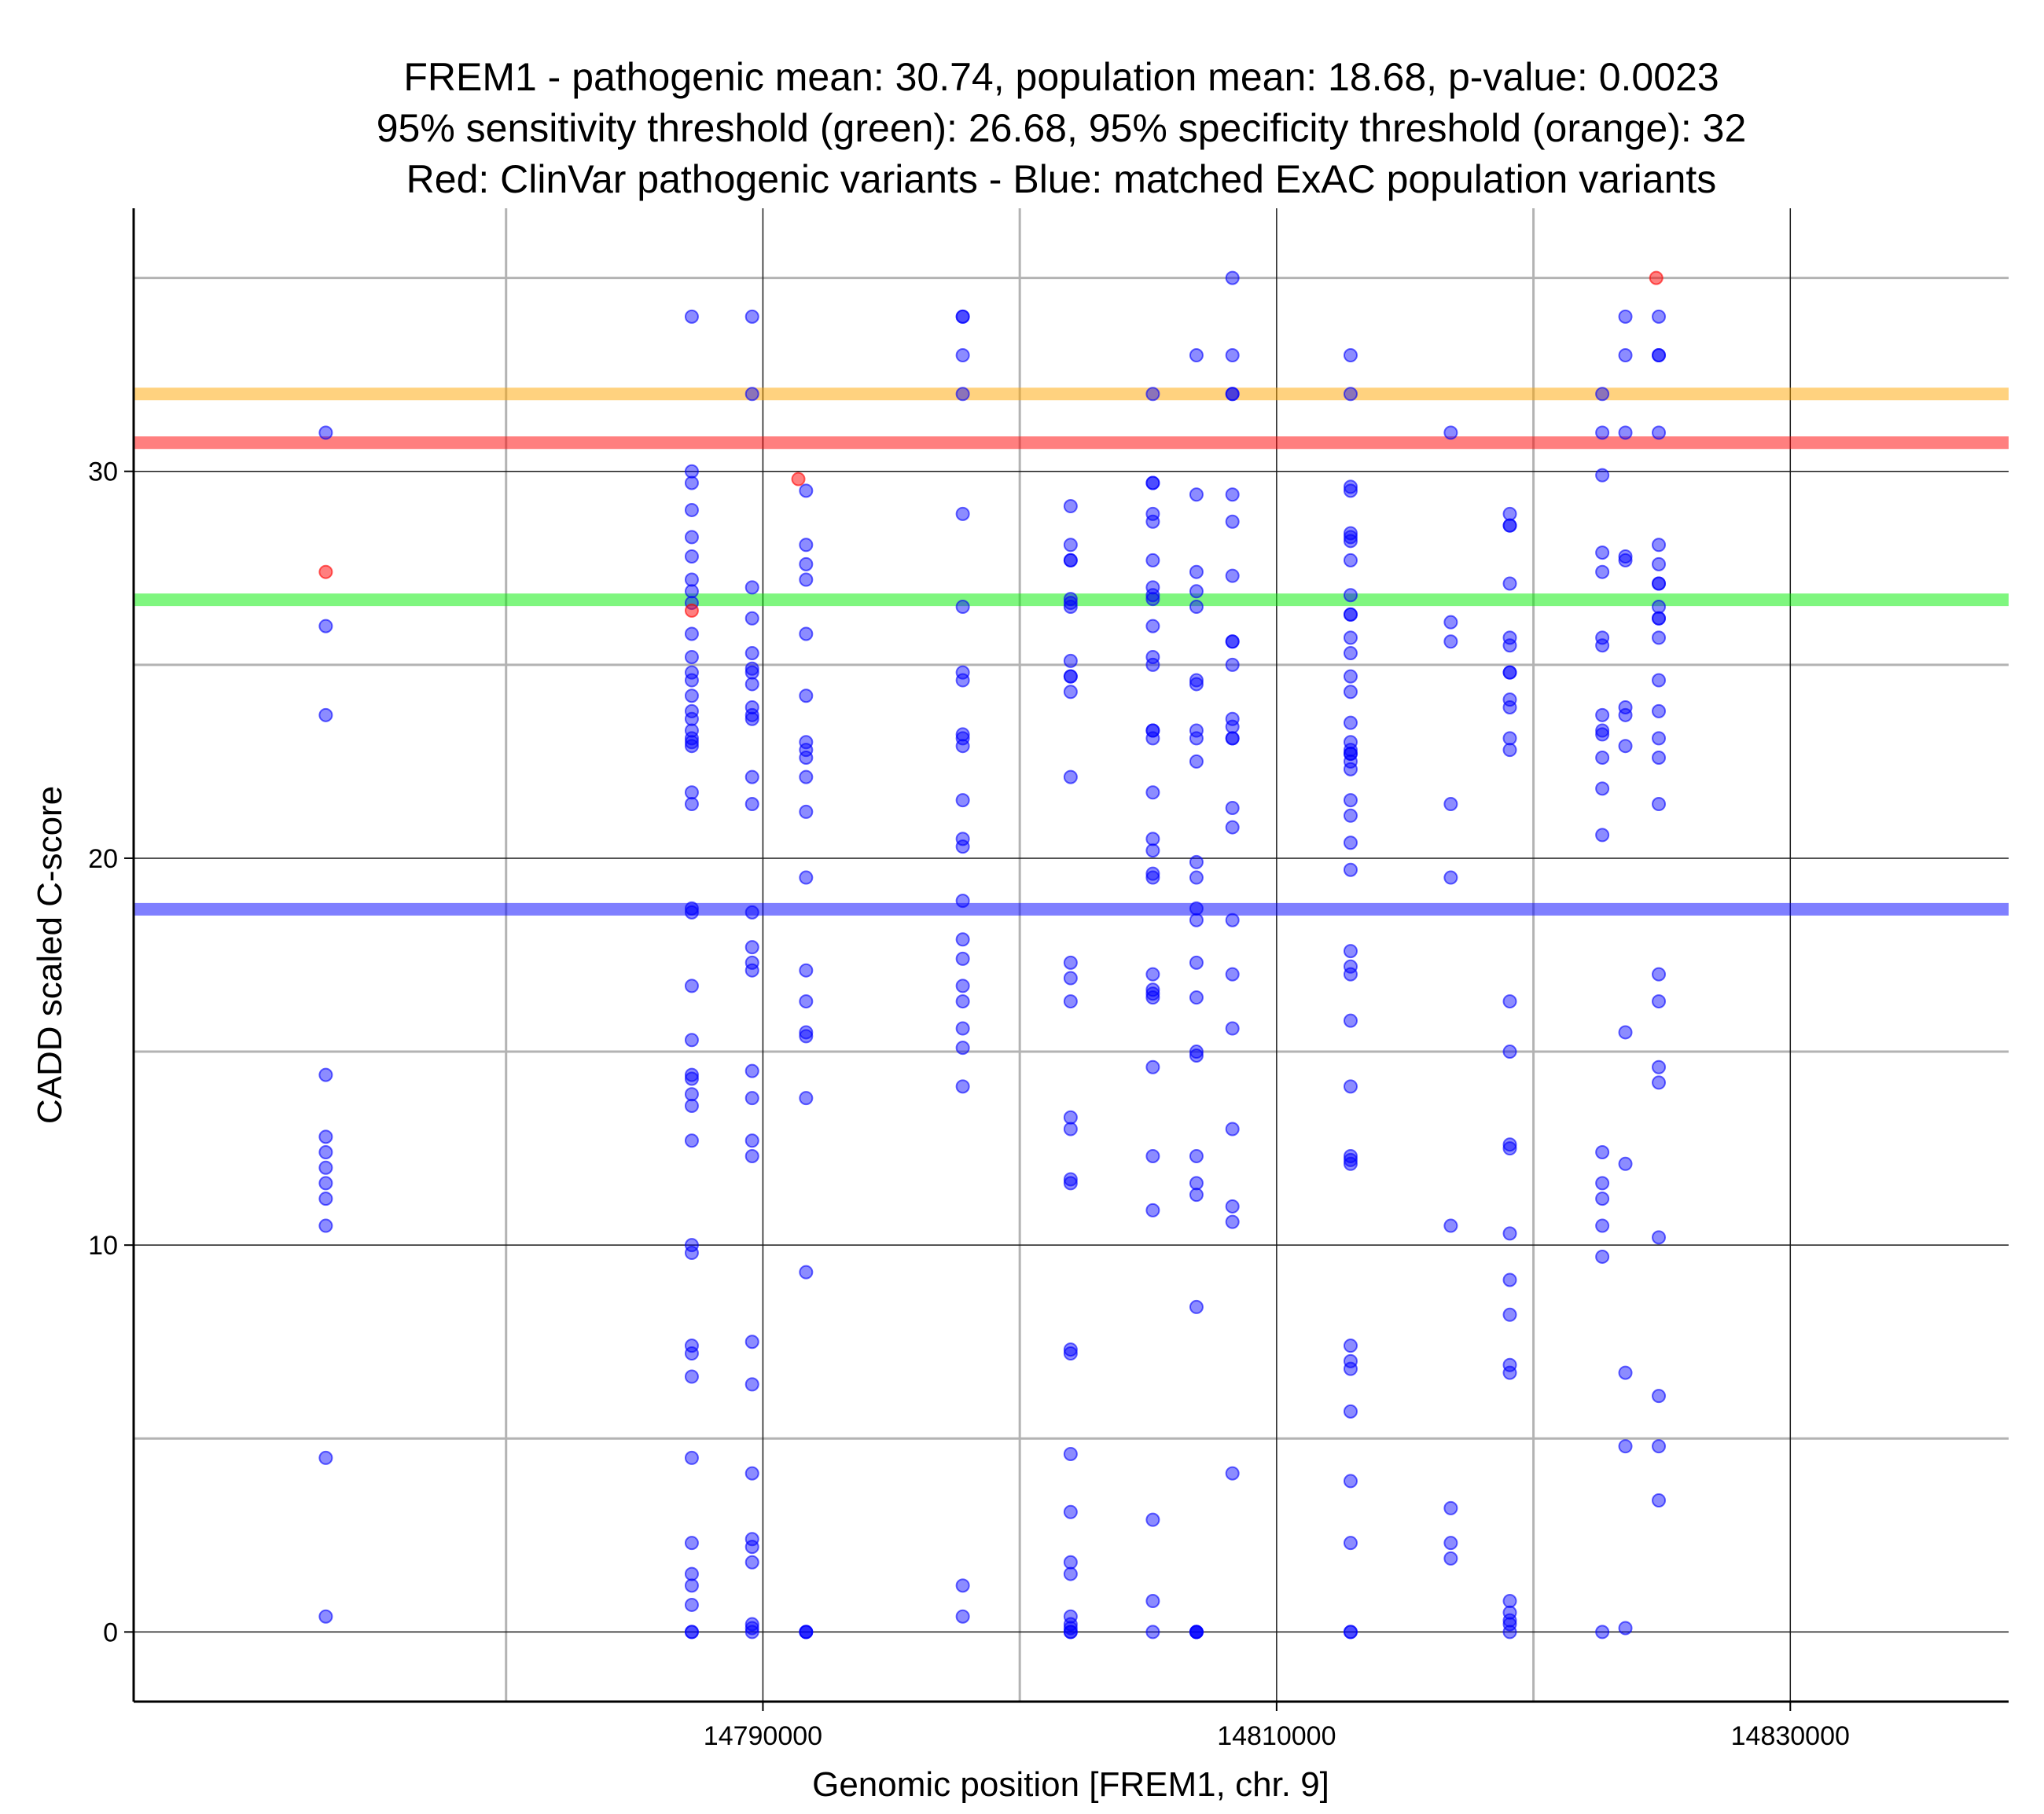 The image size is (2044, 1814). I want to click on pathogenic-variant-point, so click(326, 571).